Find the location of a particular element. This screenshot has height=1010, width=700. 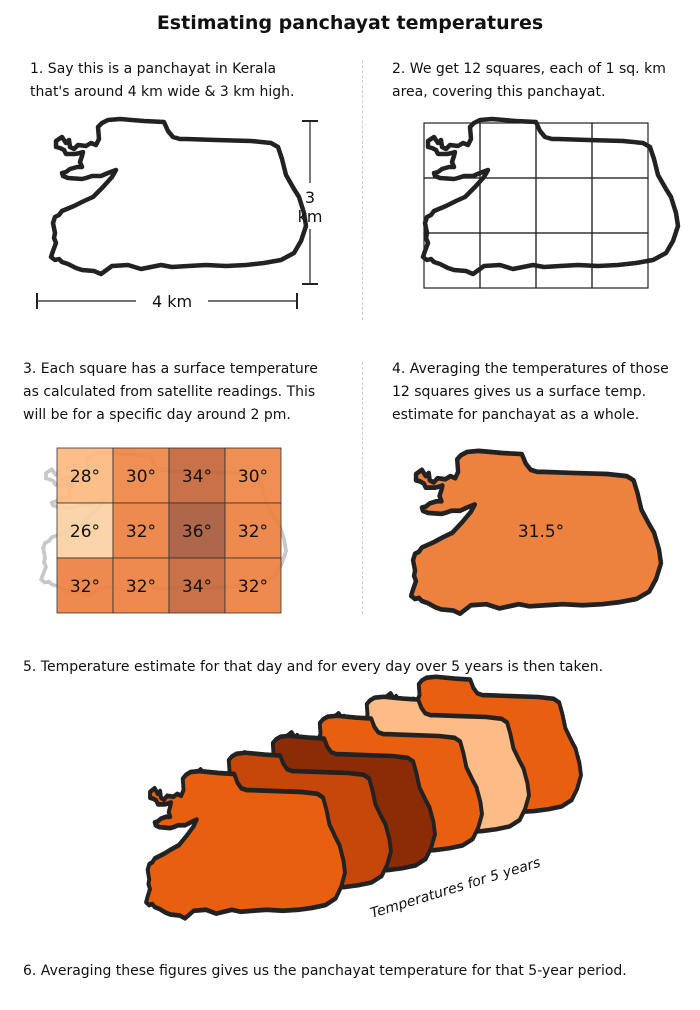

average-temperature-label: 31.5° is located at coordinates (541, 532).